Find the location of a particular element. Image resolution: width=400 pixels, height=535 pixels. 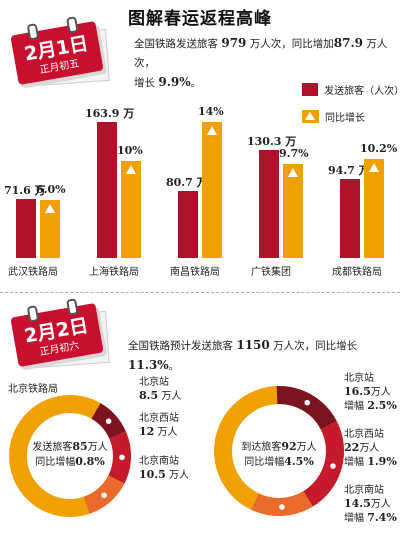

bureau-label: 北京铁路局 is located at coordinates (33, 389).